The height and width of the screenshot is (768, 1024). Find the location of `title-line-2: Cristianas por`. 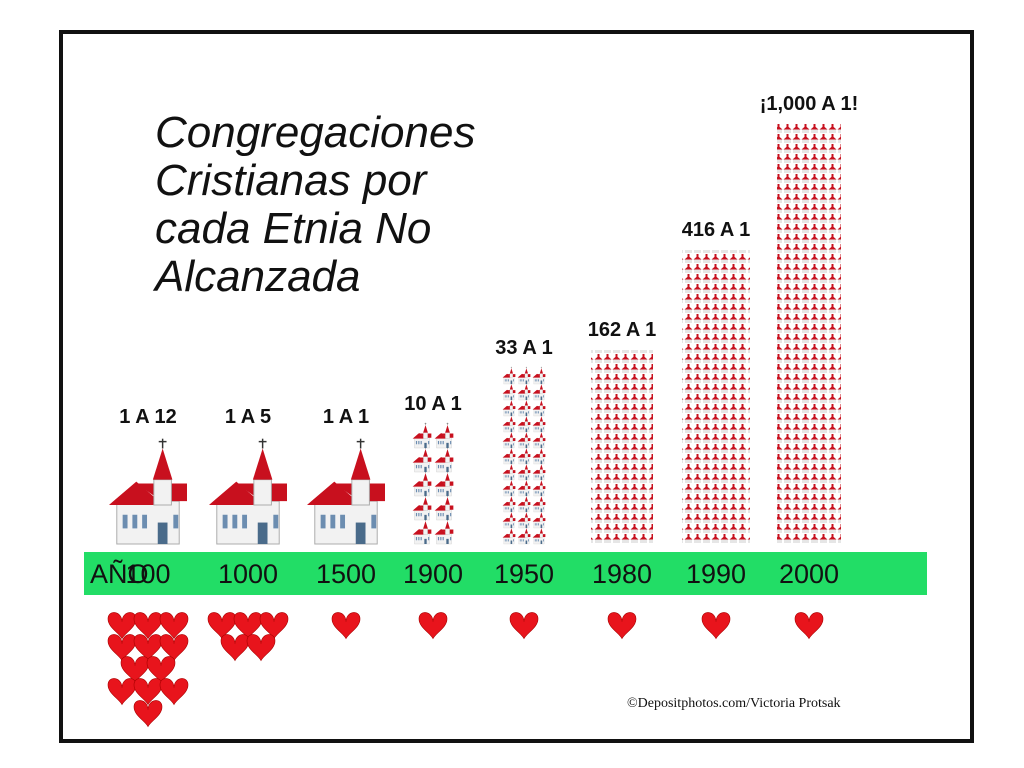

title-line-2: Cristianas por is located at coordinates (291, 180).